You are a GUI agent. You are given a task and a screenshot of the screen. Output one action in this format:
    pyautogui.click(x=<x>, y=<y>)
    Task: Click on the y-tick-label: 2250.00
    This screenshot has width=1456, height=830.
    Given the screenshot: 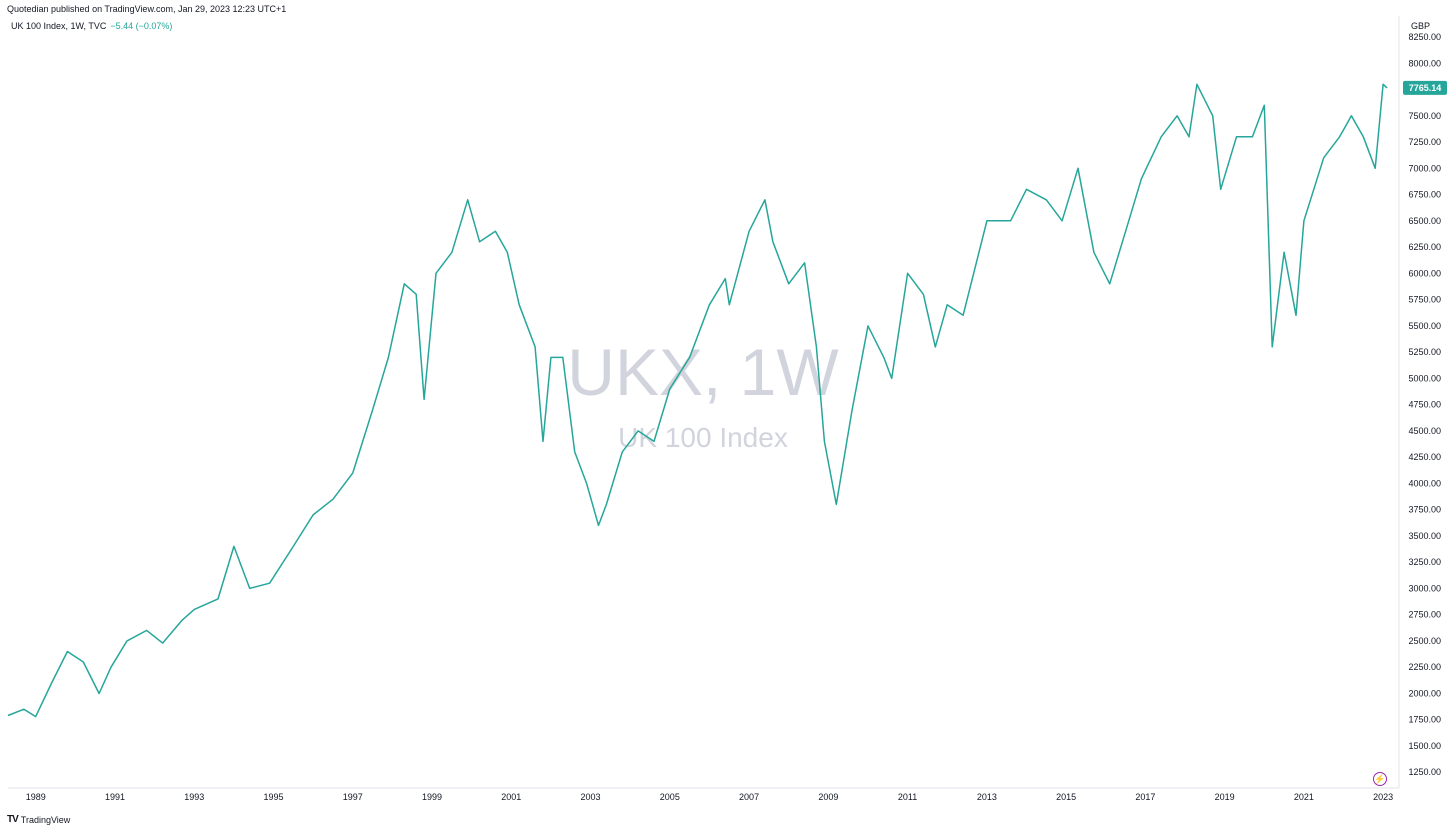 What is the action you would take?
    pyautogui.click(x=1424, y=667)
    